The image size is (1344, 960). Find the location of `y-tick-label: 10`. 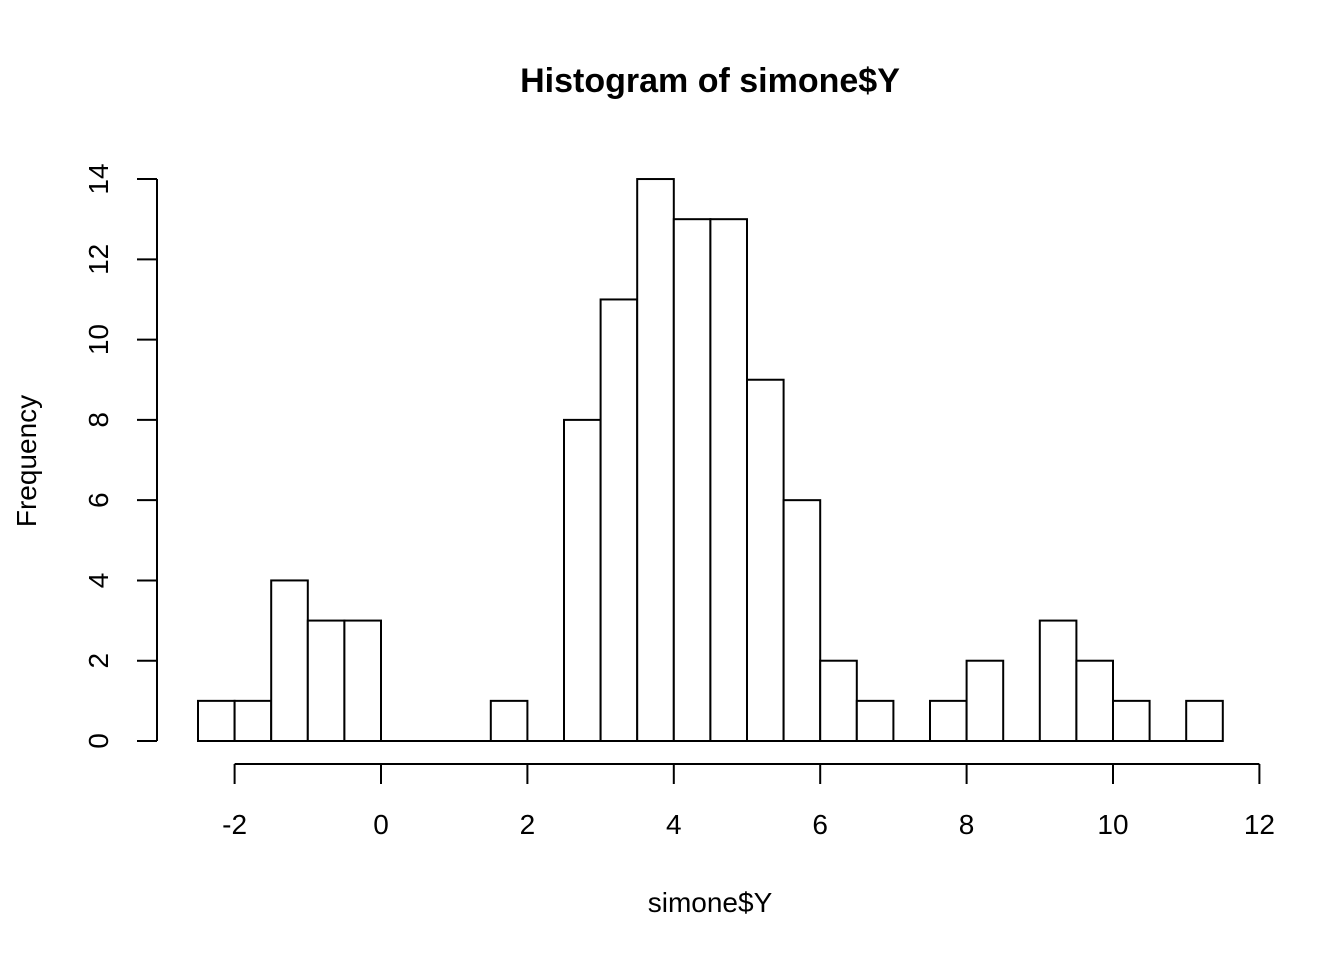

y-tick-label: 10 is located at coordinates (98, 339).